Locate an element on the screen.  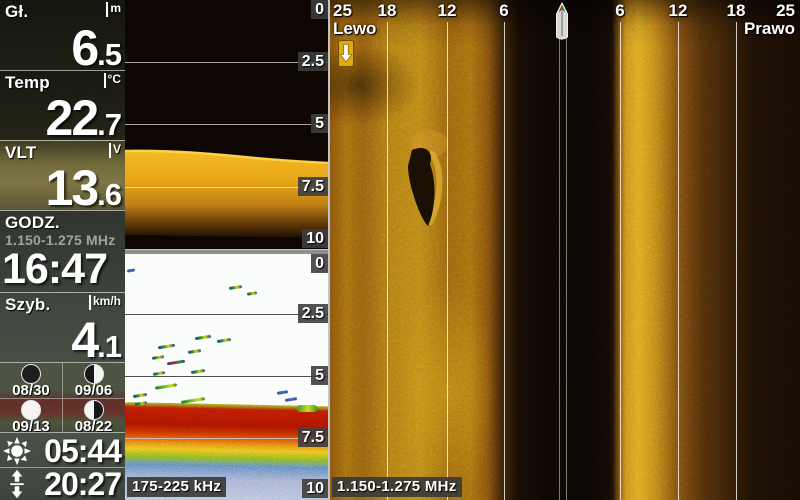
weed-echo is located at coordinates (307, 408).